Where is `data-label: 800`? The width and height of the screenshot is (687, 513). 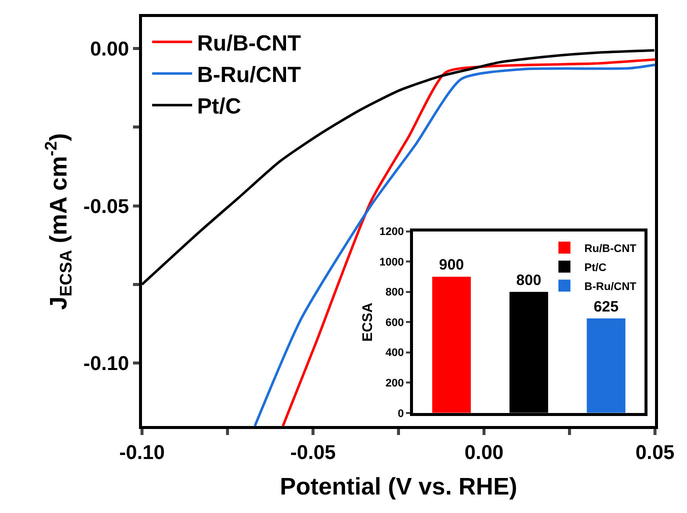
data-label: 800 is located at coordinates (529, 280).